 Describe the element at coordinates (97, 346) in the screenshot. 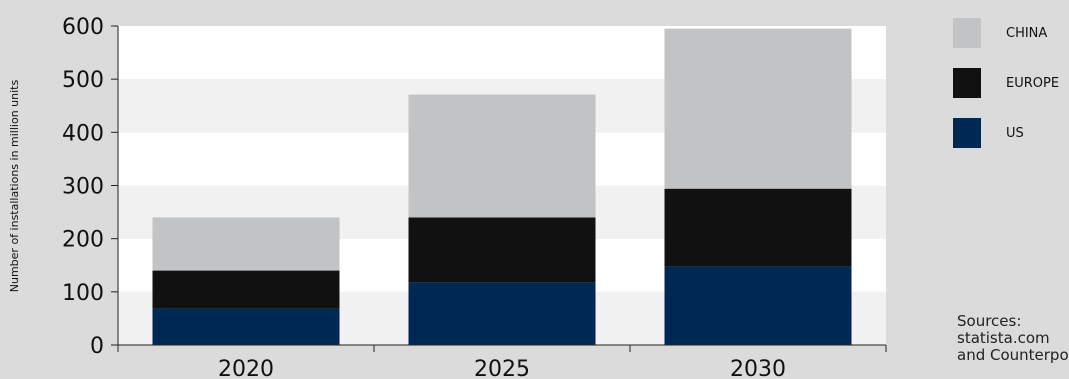

I see `y-tick-label: 0` at that location.